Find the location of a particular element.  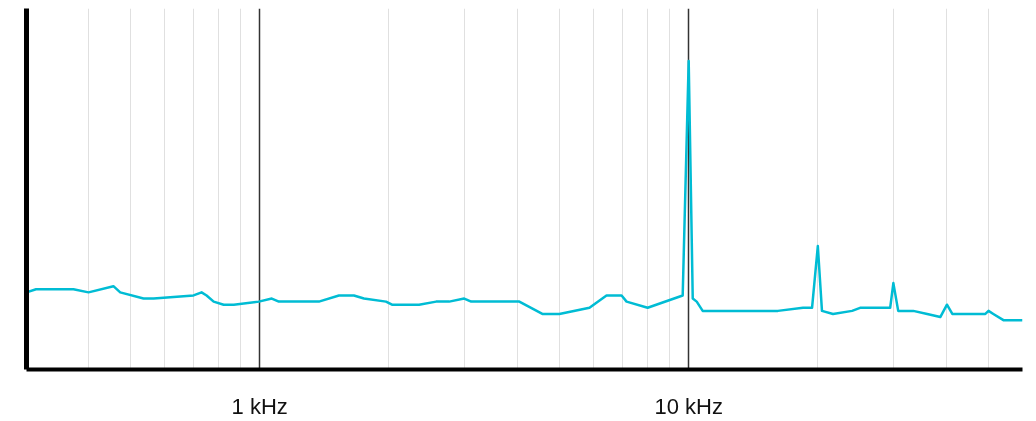

x-tick-label: 10 kHz is located at coordinates (688, 406).